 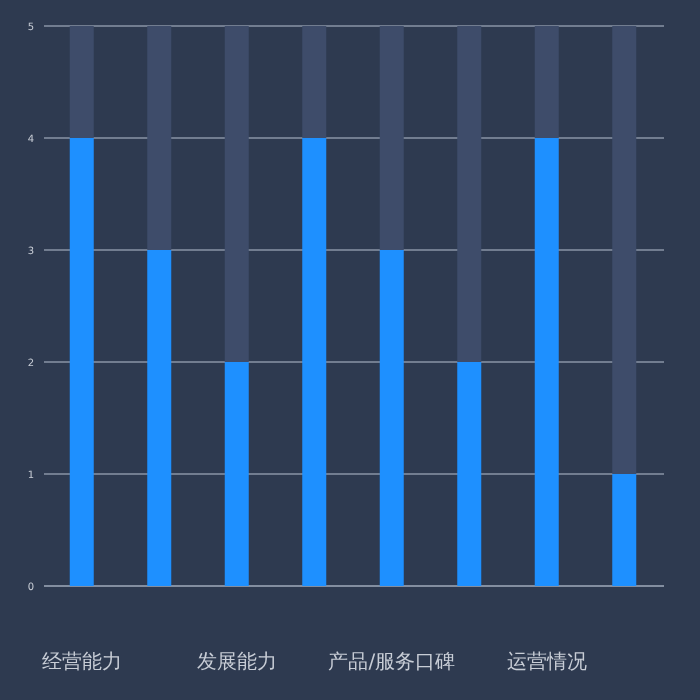 What do you see at coordinates (392, 662) in the screenshot?
I see `x-tick-label: 产品/服务口碑` at bounding box center [392, 662].